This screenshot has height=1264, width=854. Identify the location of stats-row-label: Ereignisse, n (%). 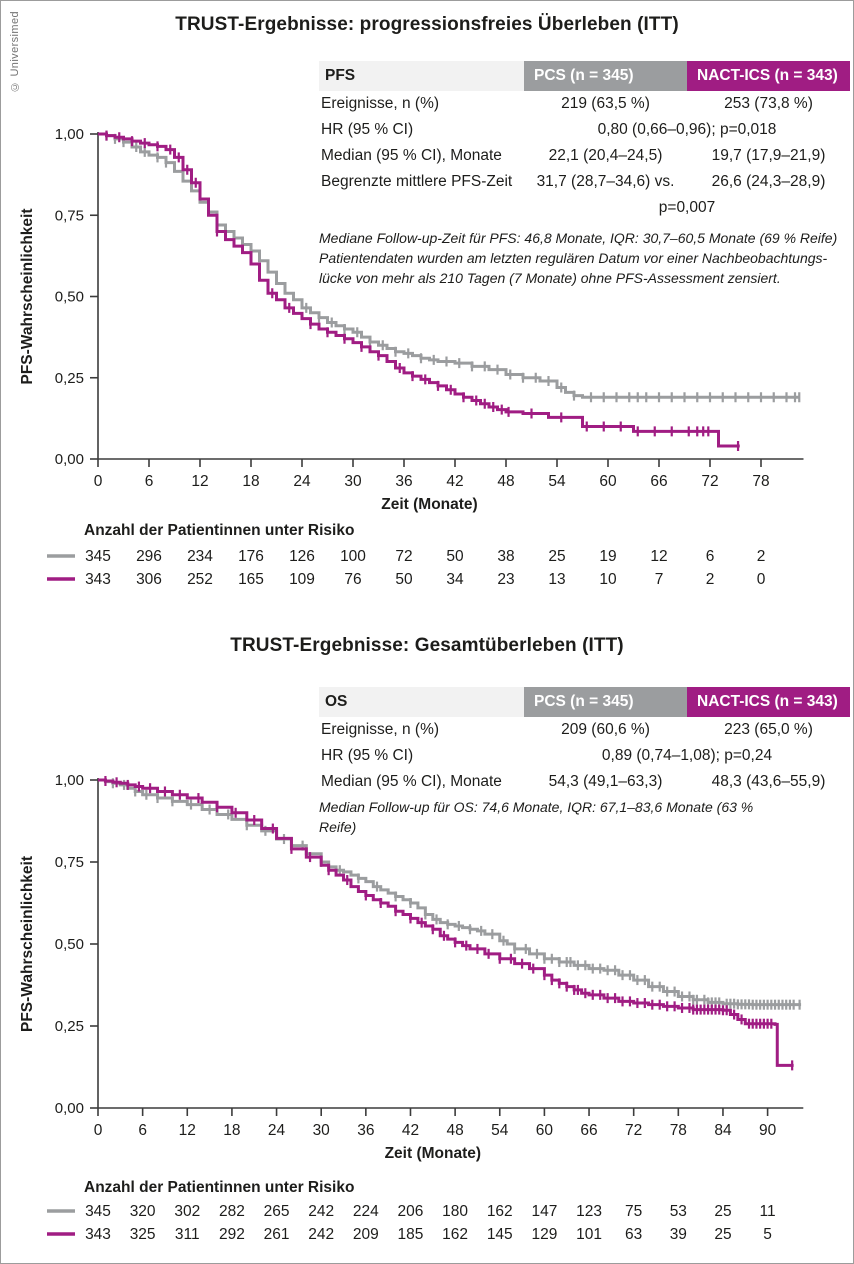
(380, 103).